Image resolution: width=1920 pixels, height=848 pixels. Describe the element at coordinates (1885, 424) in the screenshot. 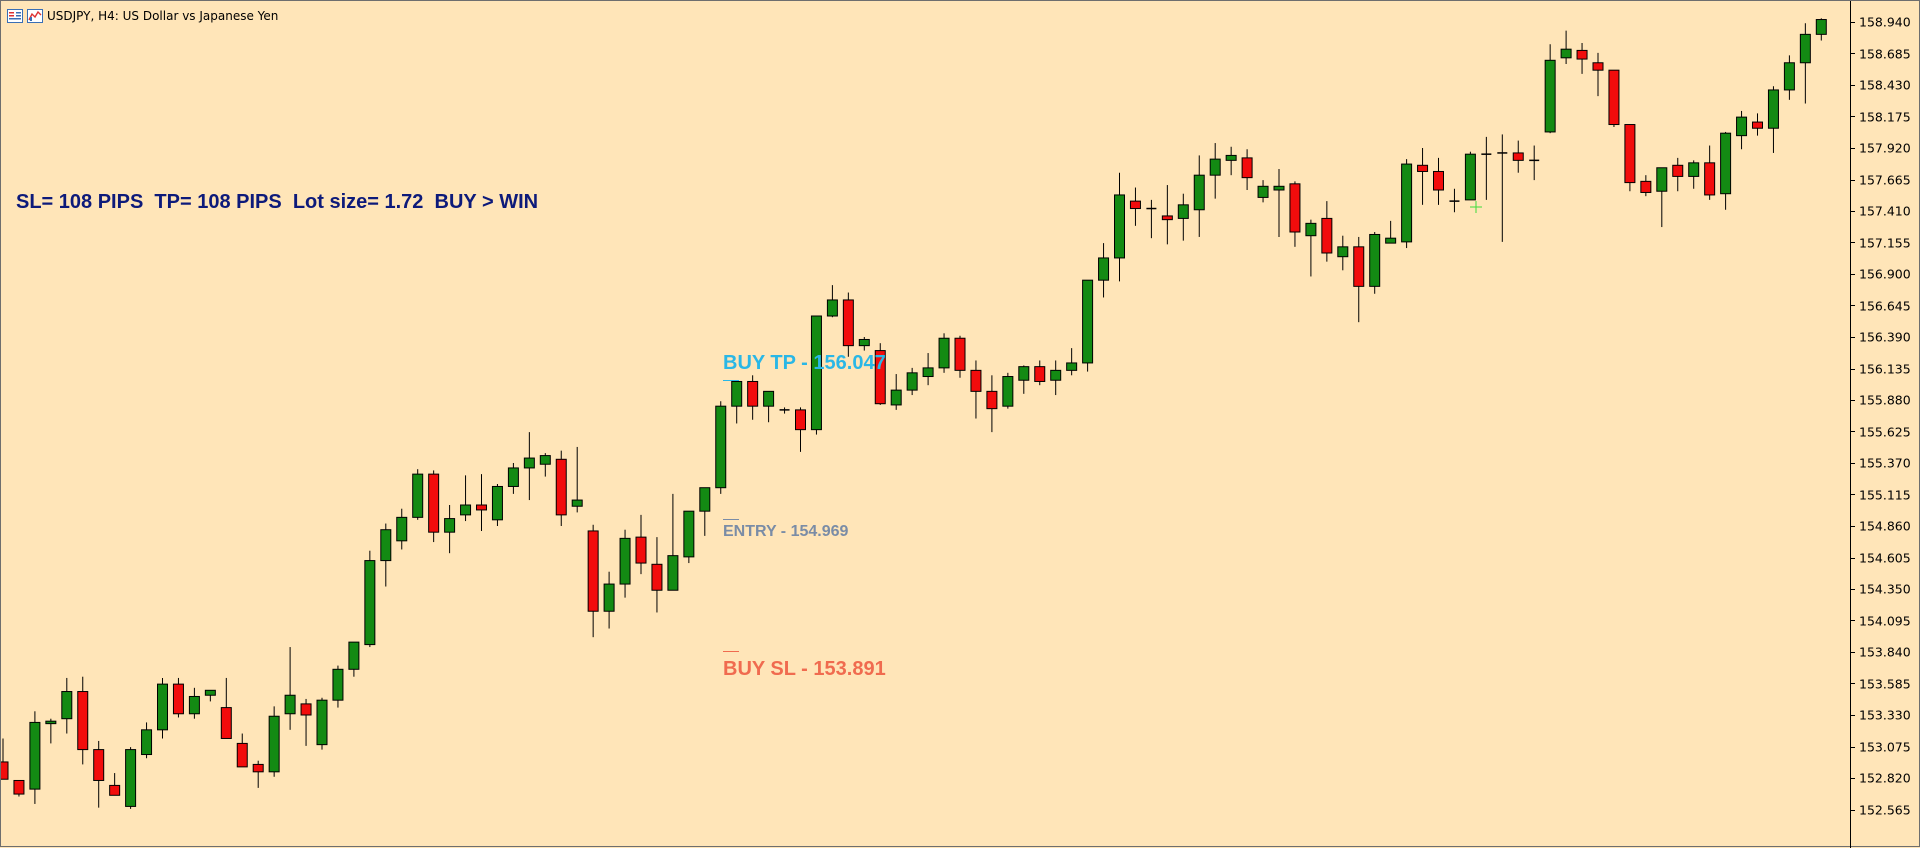

I see `price-axis` at that location.